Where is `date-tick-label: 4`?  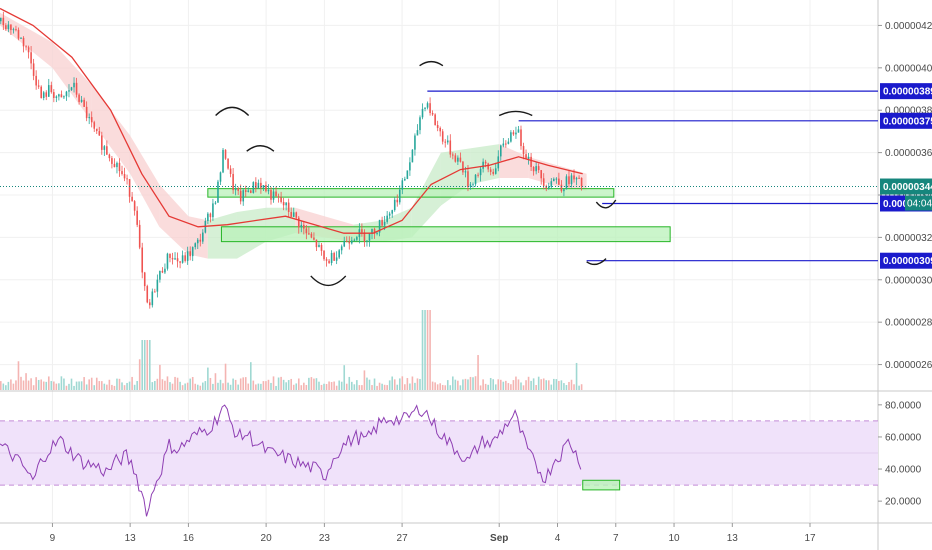
date-tick-label: 4 is located at coordinates (558, 538).